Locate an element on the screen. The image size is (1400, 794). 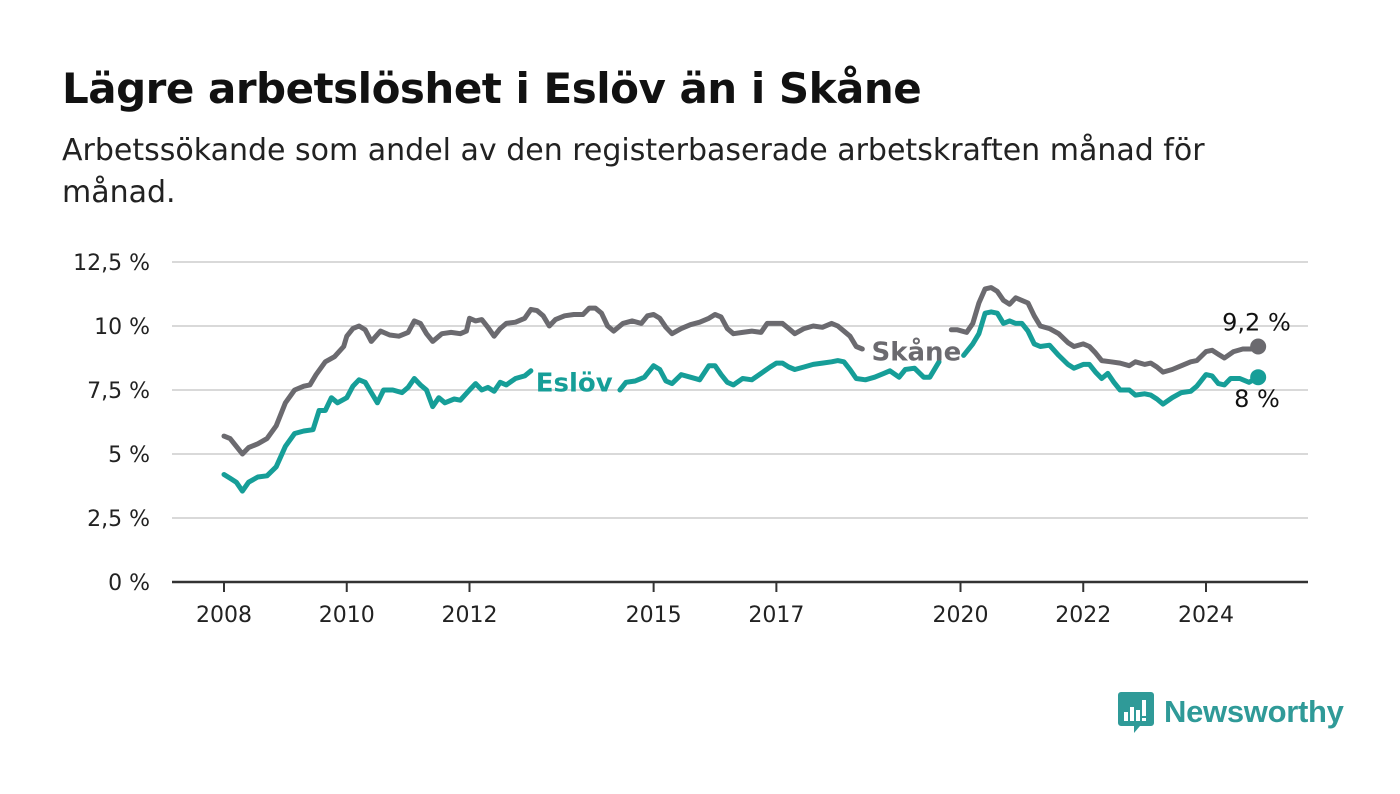
chart-annotations: Skåne Eslöv 9,2 % 8 % is located at coordinates (913, 360).